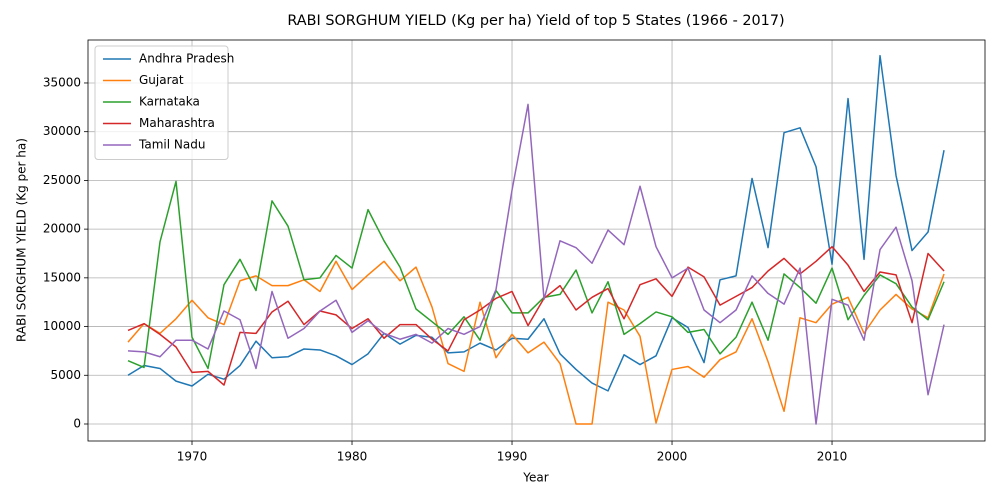  What do you see at coordinates (62, 326) in the screenshot?
I see `y-tick-label: 10000` at bounding box center [62, 326].